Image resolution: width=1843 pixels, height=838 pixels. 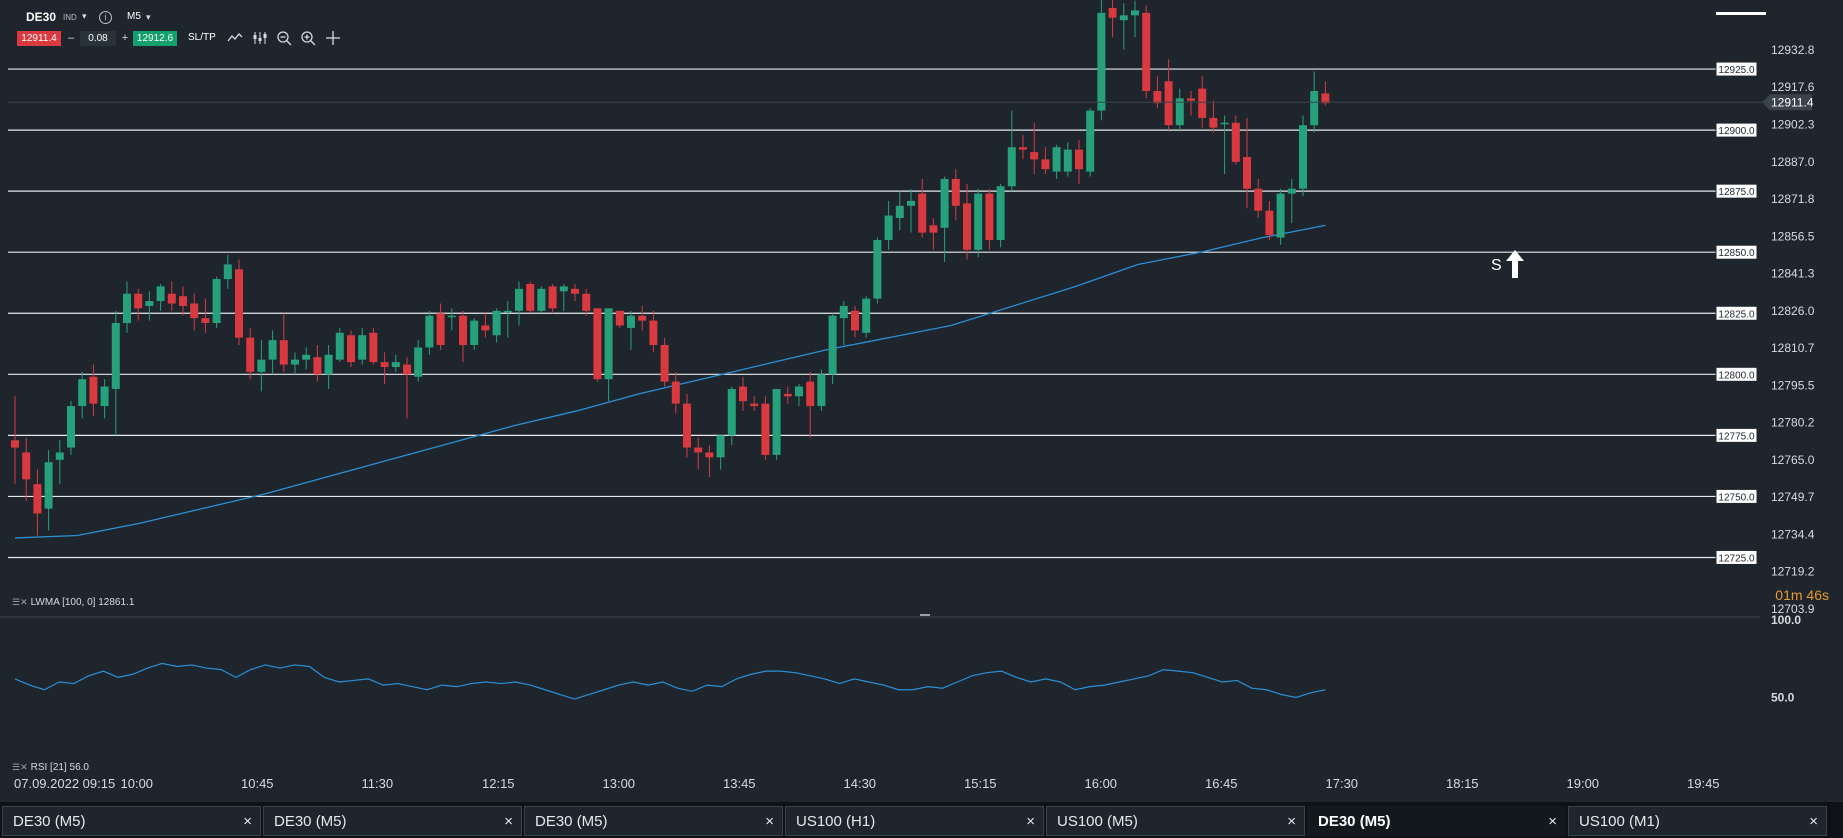 I want to click on price-axis-tick: 12734.4, so click(x=1793, y=535).